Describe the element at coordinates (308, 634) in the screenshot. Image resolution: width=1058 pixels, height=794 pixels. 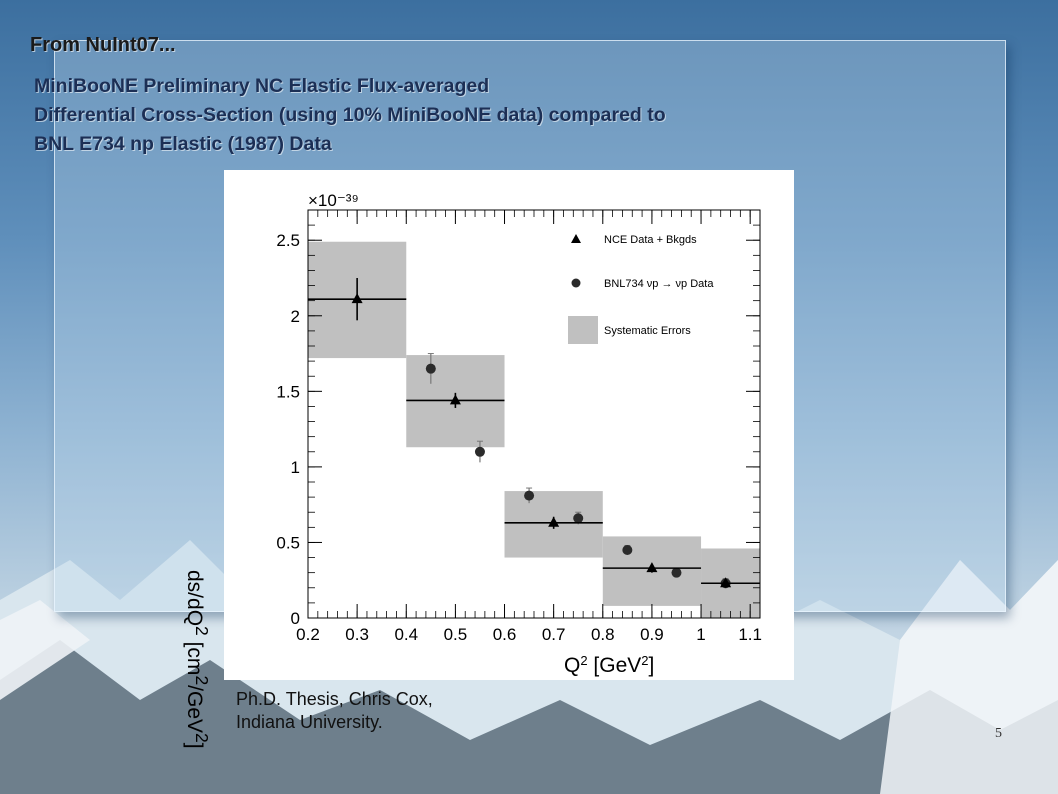
I see `x-tick-label: 0.2` at that location.